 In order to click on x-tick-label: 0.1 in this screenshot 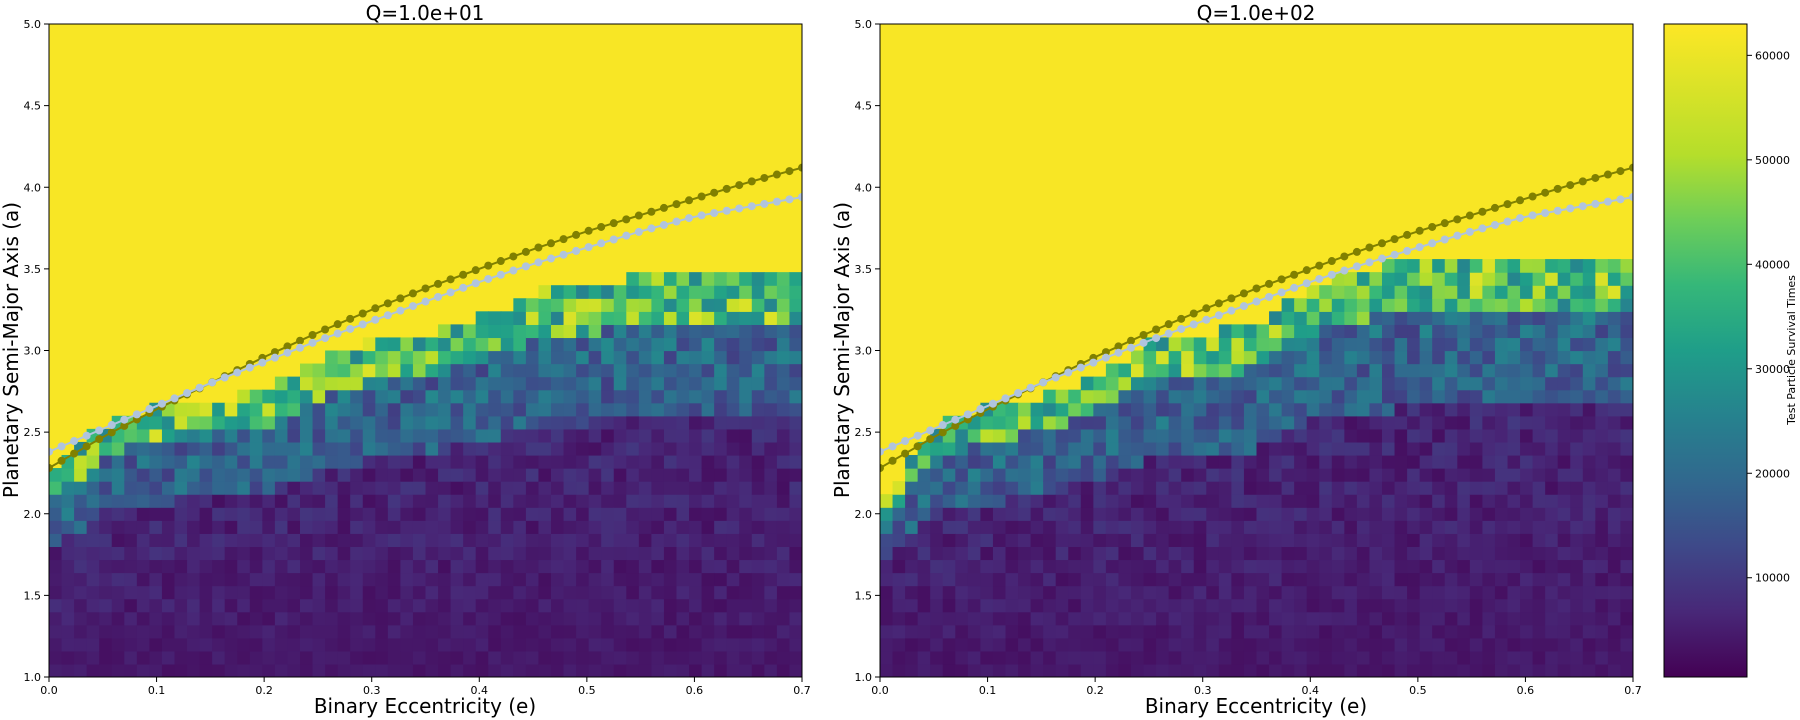, I will do `click(157, 690)`.